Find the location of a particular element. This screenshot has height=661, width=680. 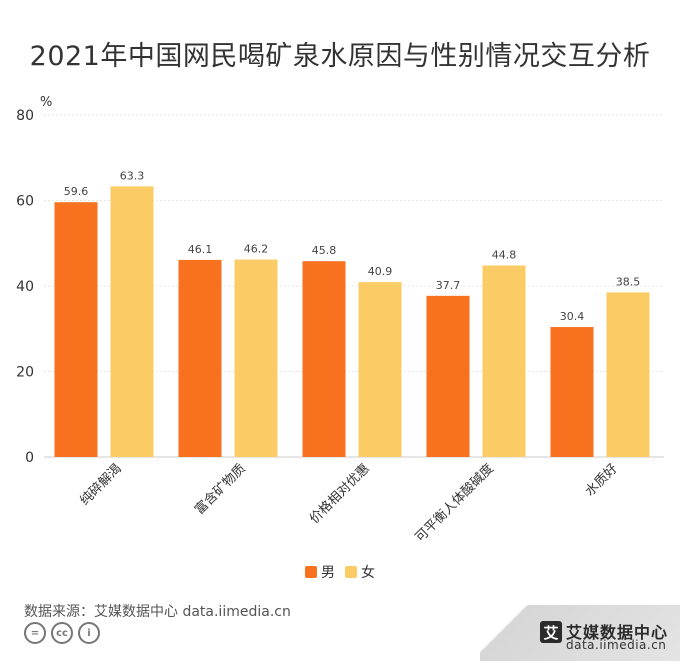

x-tick-label: 富含矿物质 is located at coordinates (220, 489).